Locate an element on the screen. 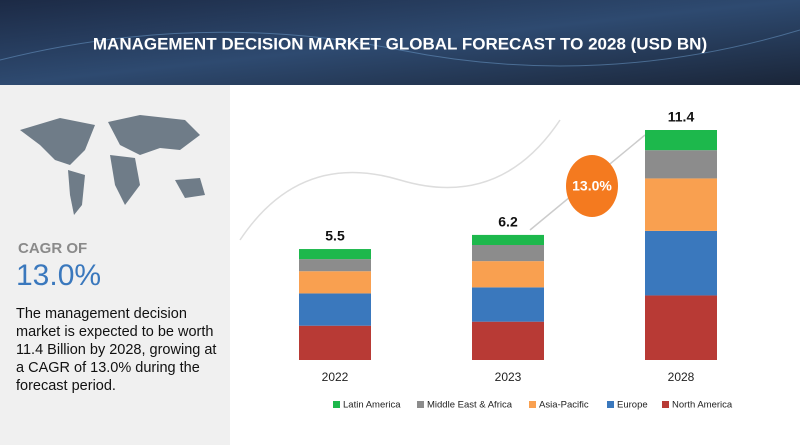 The width and height of the screenshot is (800, 445). legend-label: Europe is located at coordinates (632, 405).